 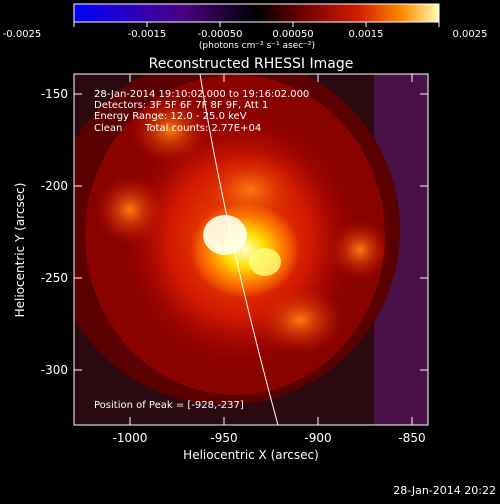 I want to click on x-tick-label: -950, so click(x=223, y=438).